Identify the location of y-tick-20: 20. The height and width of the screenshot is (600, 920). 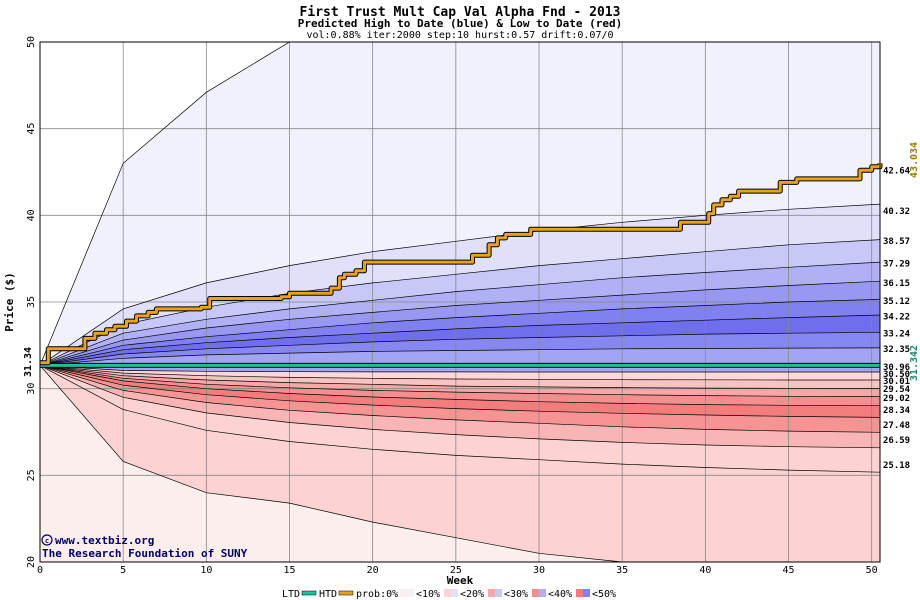
(31, 562).